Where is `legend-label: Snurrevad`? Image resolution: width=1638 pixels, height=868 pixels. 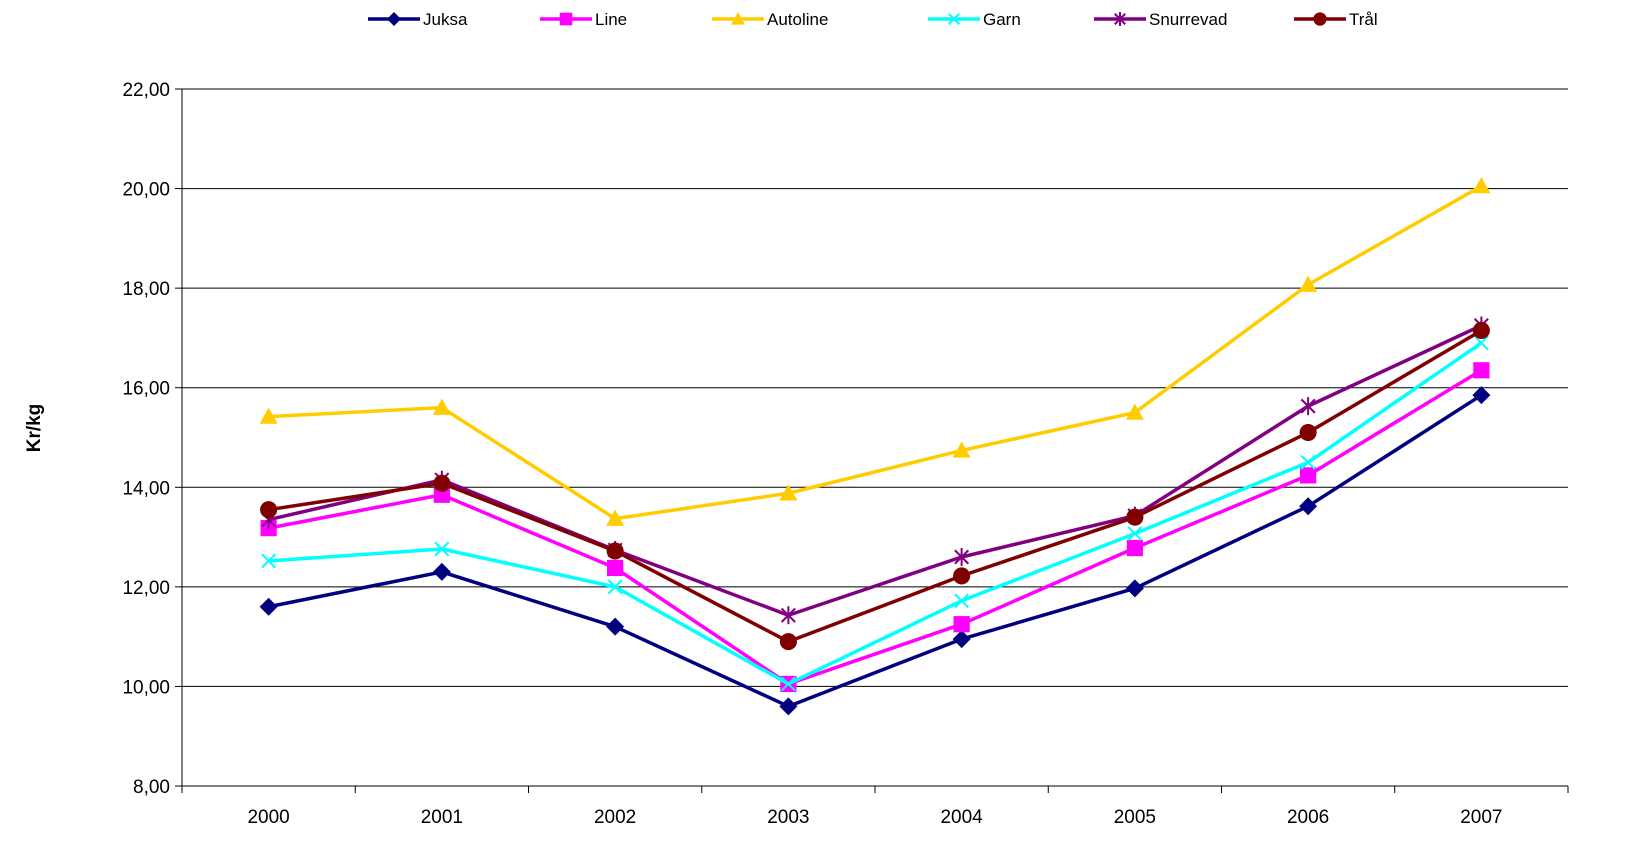
legend-label: Snurrevad is located at coordinates (1188, 19).